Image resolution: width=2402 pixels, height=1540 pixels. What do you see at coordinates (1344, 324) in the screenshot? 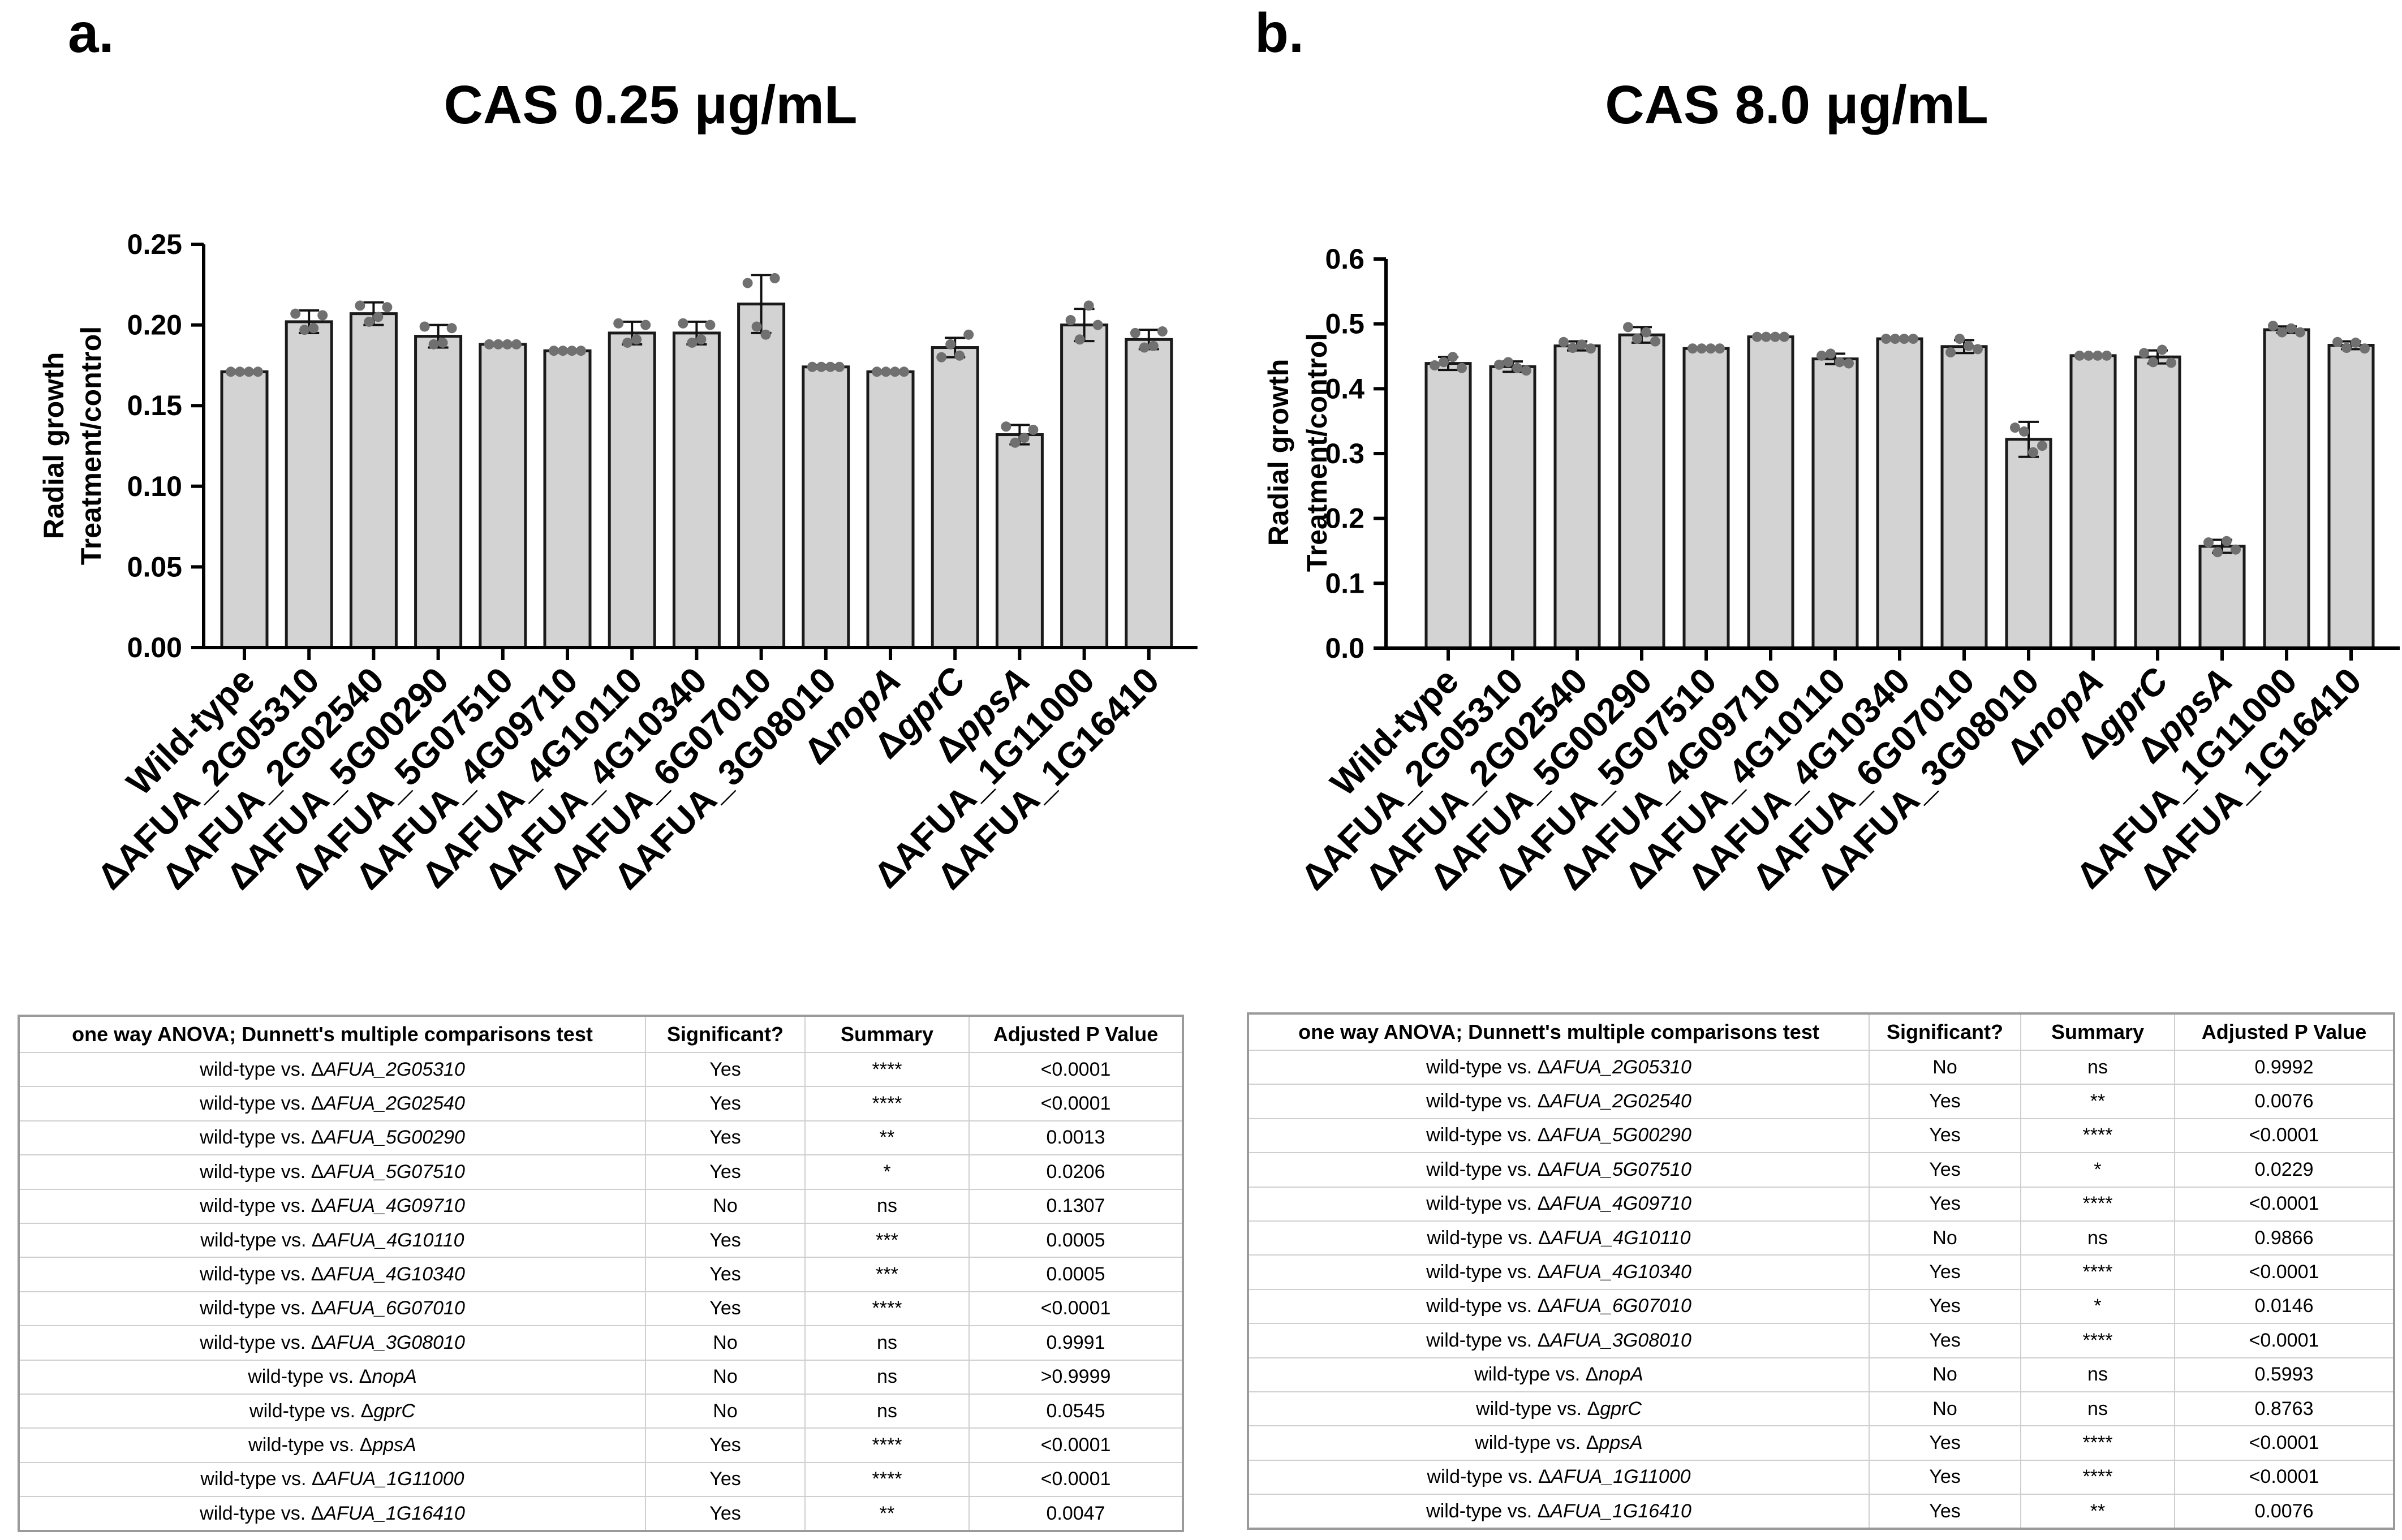
I see `y-tick-label: 0.5` at bounding box center [1344, 324].